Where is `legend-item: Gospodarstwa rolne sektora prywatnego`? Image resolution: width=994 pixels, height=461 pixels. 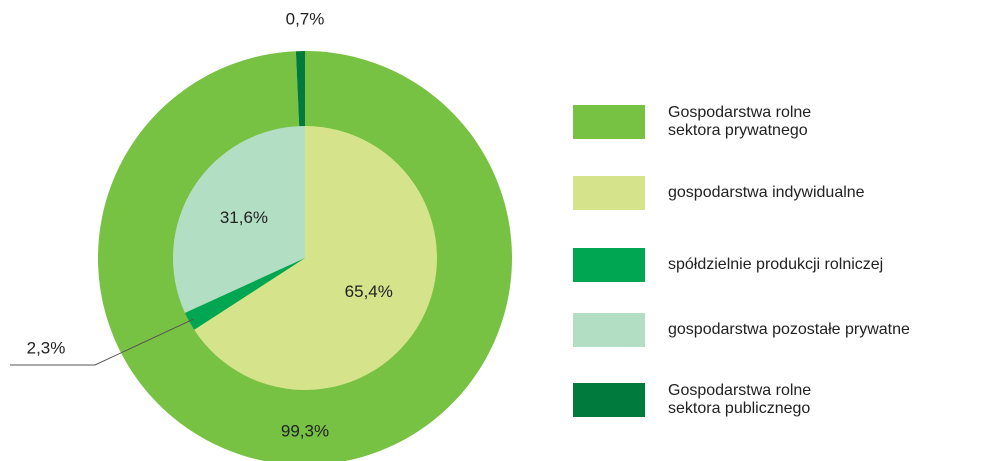
legend-item: Gospodarstwa rolne sektora prywatnego is located at coordinates (692, 121).